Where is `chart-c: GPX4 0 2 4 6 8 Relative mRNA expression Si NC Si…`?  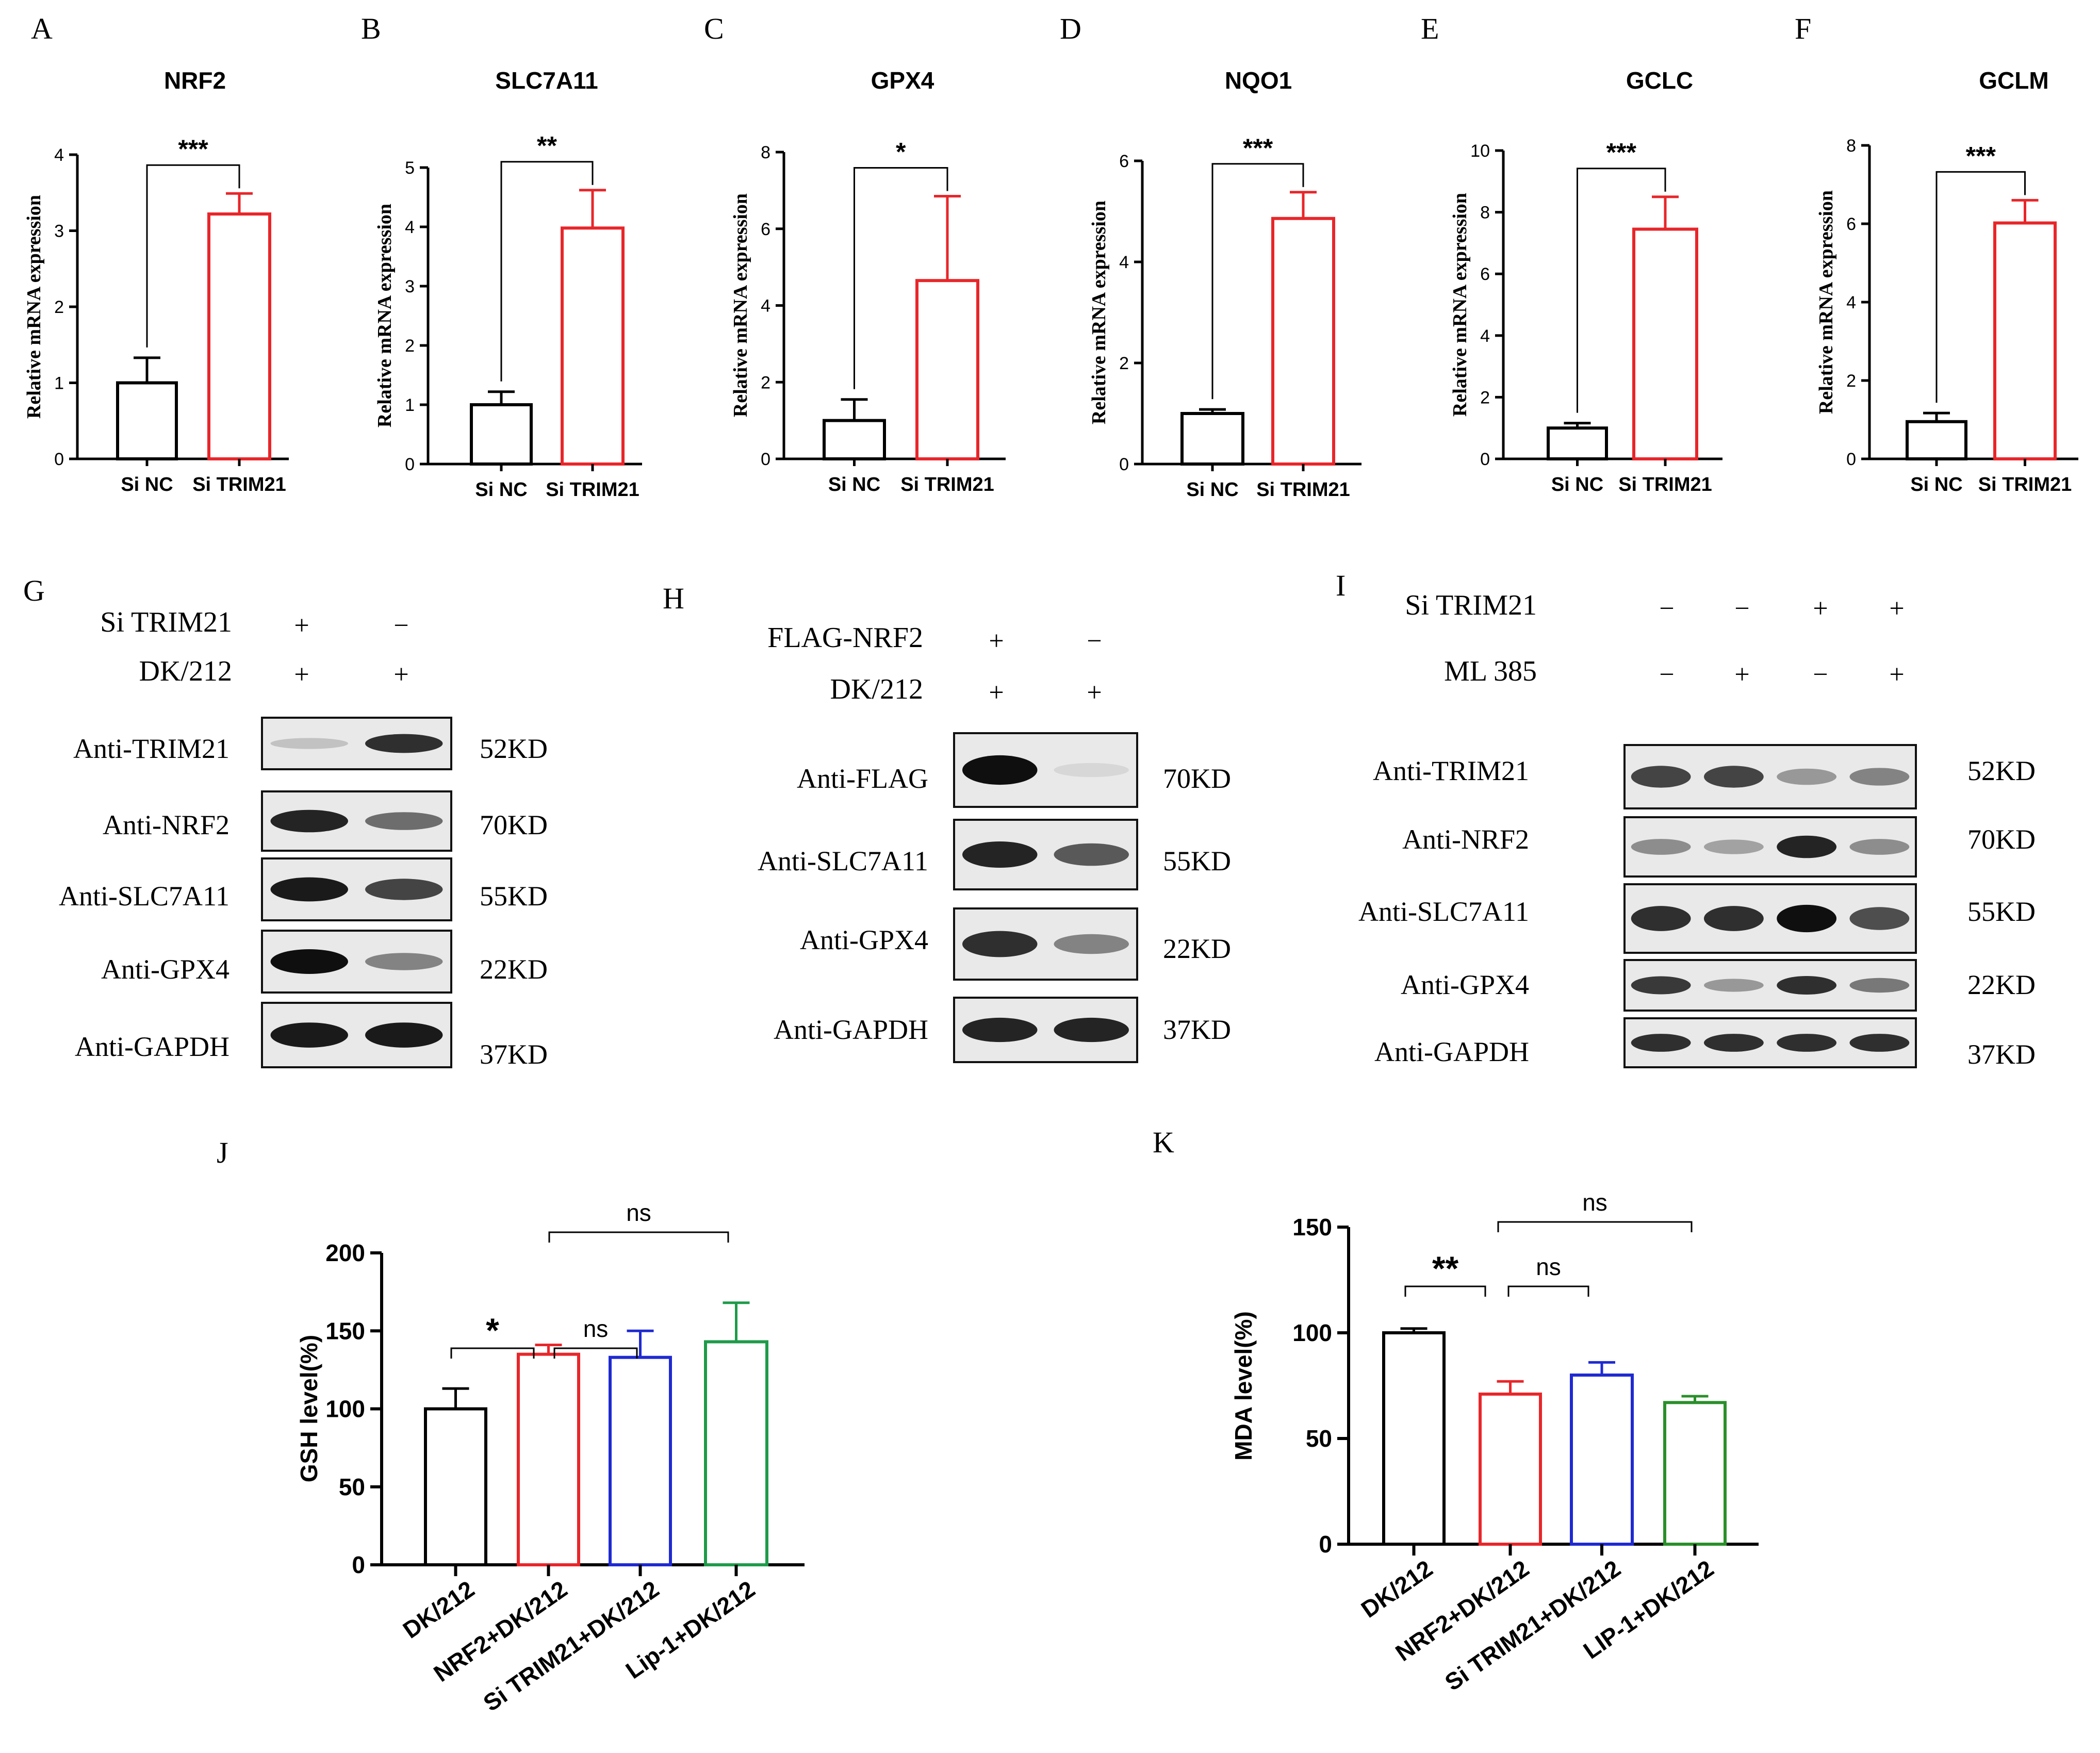
chart-c: GPX4 0 2 4 6 8 Relative mRNA expression Si NC Si… is located at coordinates (868, 281).